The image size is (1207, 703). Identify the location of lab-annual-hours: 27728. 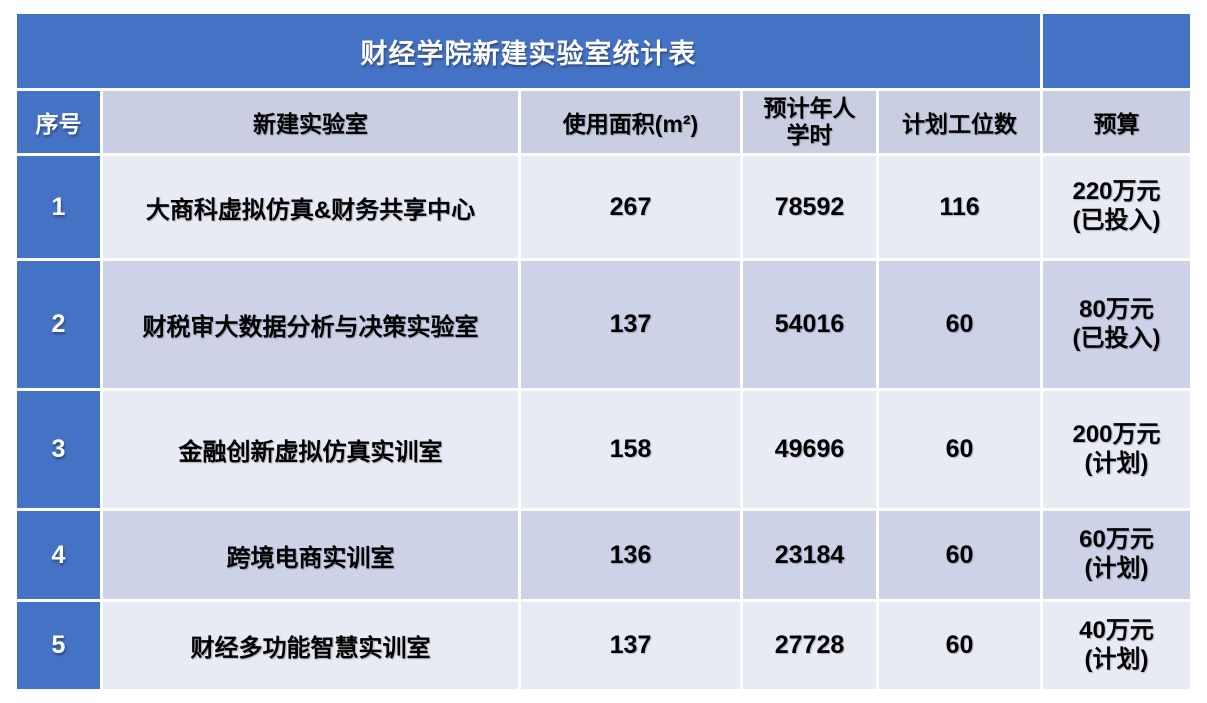
(809, 645).